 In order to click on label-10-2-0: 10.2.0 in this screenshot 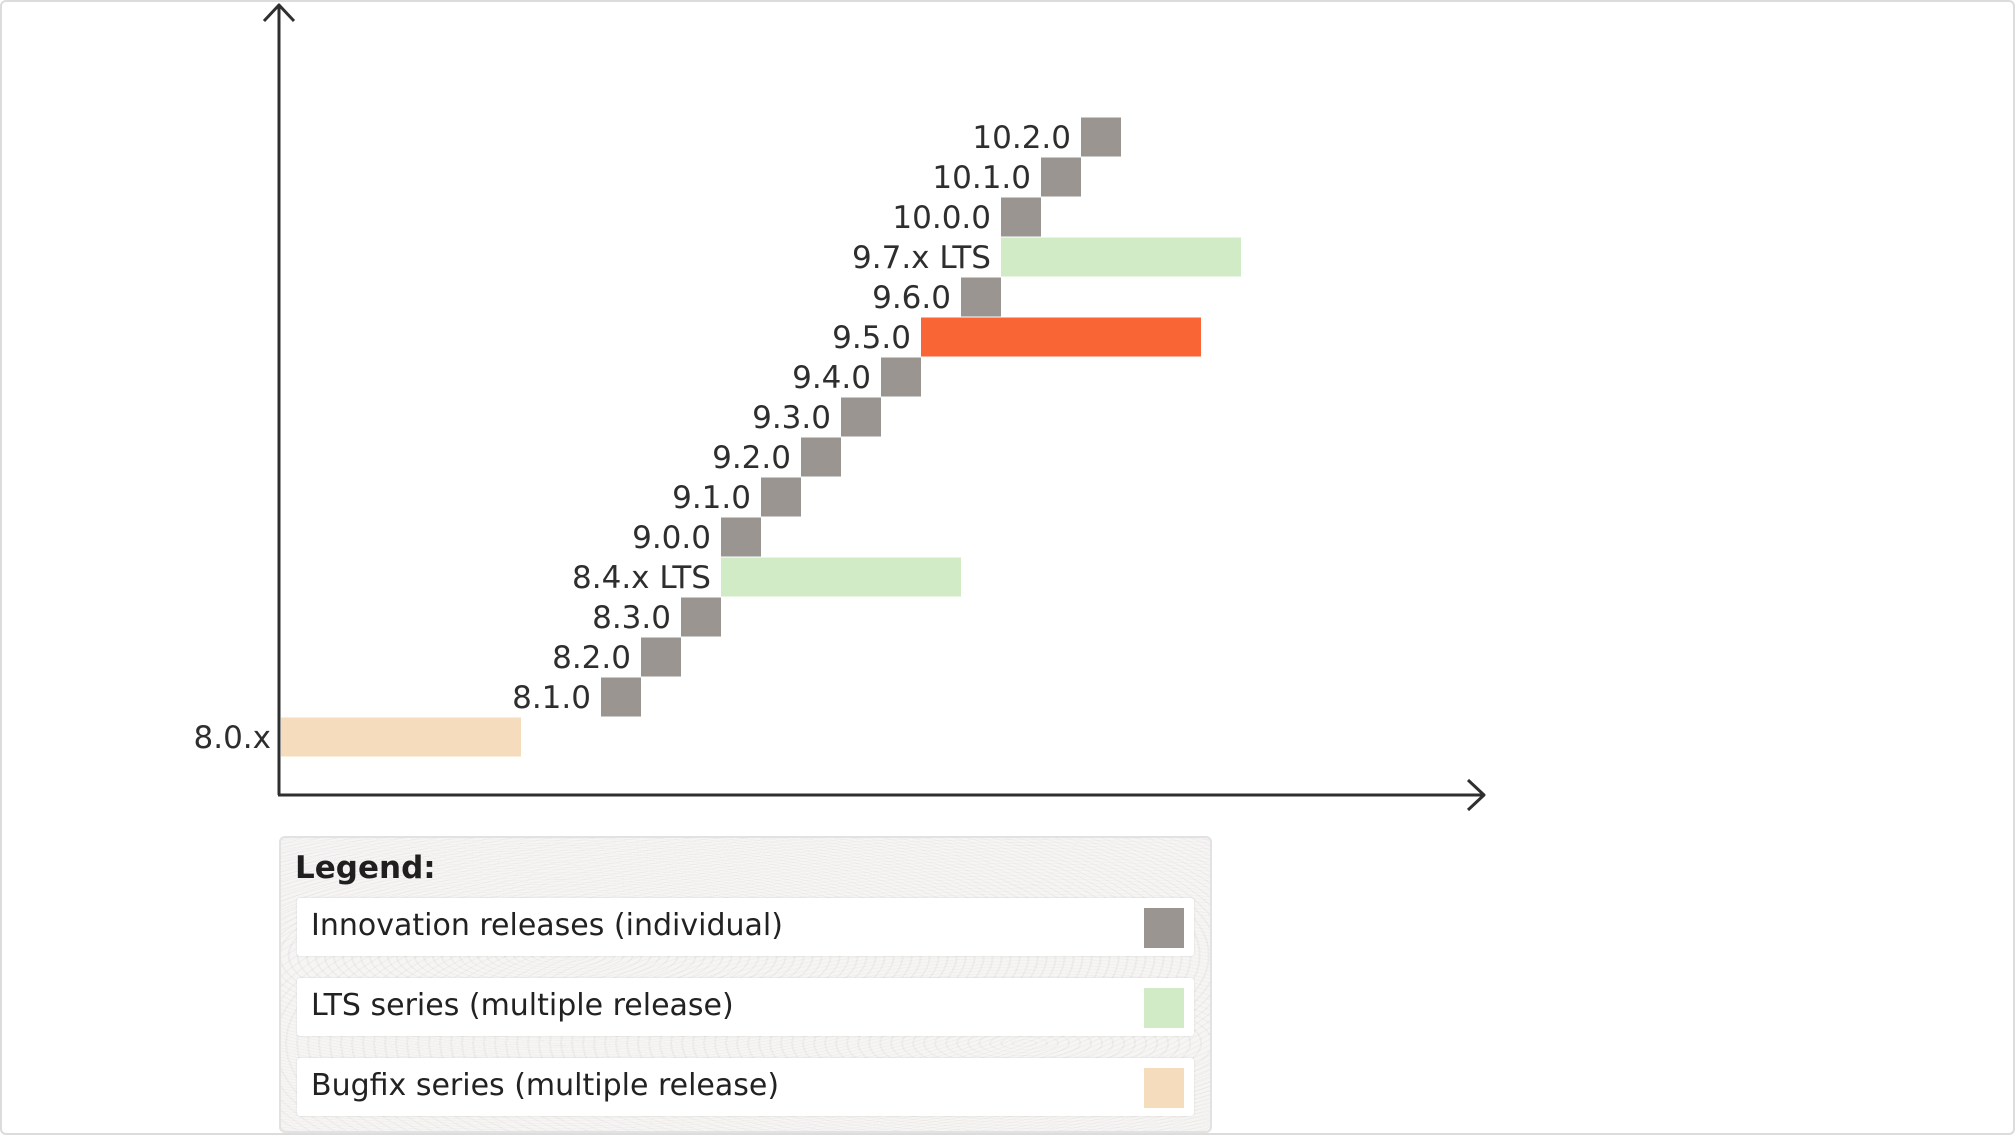, I will do `click(1021, 138)`.